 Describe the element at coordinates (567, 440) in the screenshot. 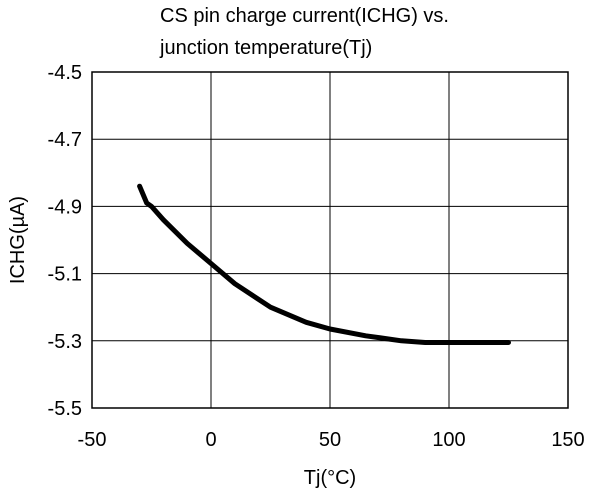

I see `x-tick-label: 150` at that location.